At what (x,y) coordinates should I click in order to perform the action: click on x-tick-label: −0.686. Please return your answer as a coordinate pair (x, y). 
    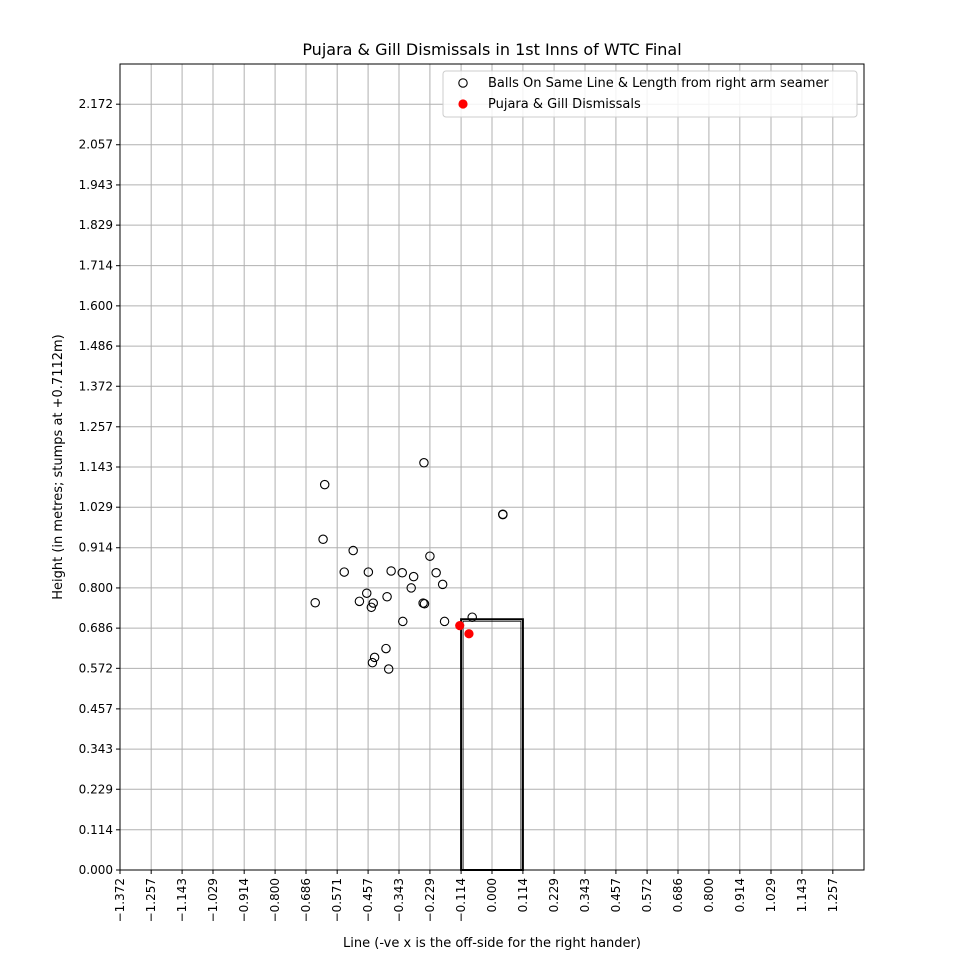
    Looking at the image, I should click on (306, 900).